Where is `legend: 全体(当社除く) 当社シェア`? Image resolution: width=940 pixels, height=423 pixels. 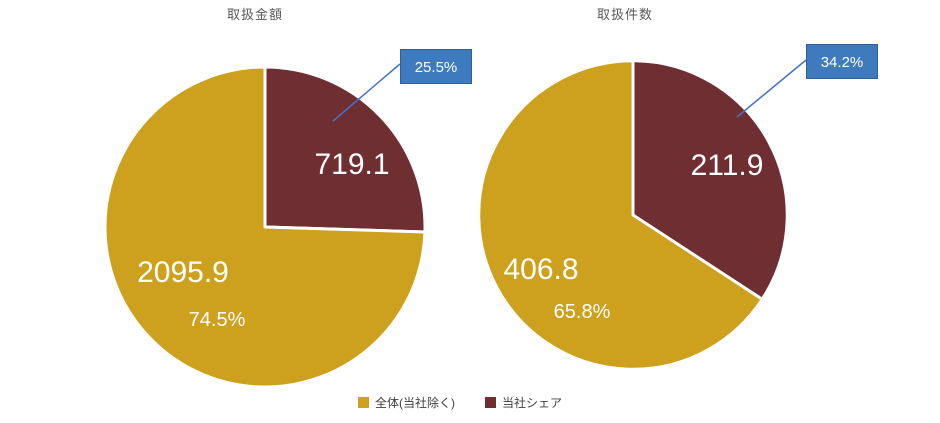
legend: 全体(当社除く) 当社シェア is located at coordinates (460, 402).